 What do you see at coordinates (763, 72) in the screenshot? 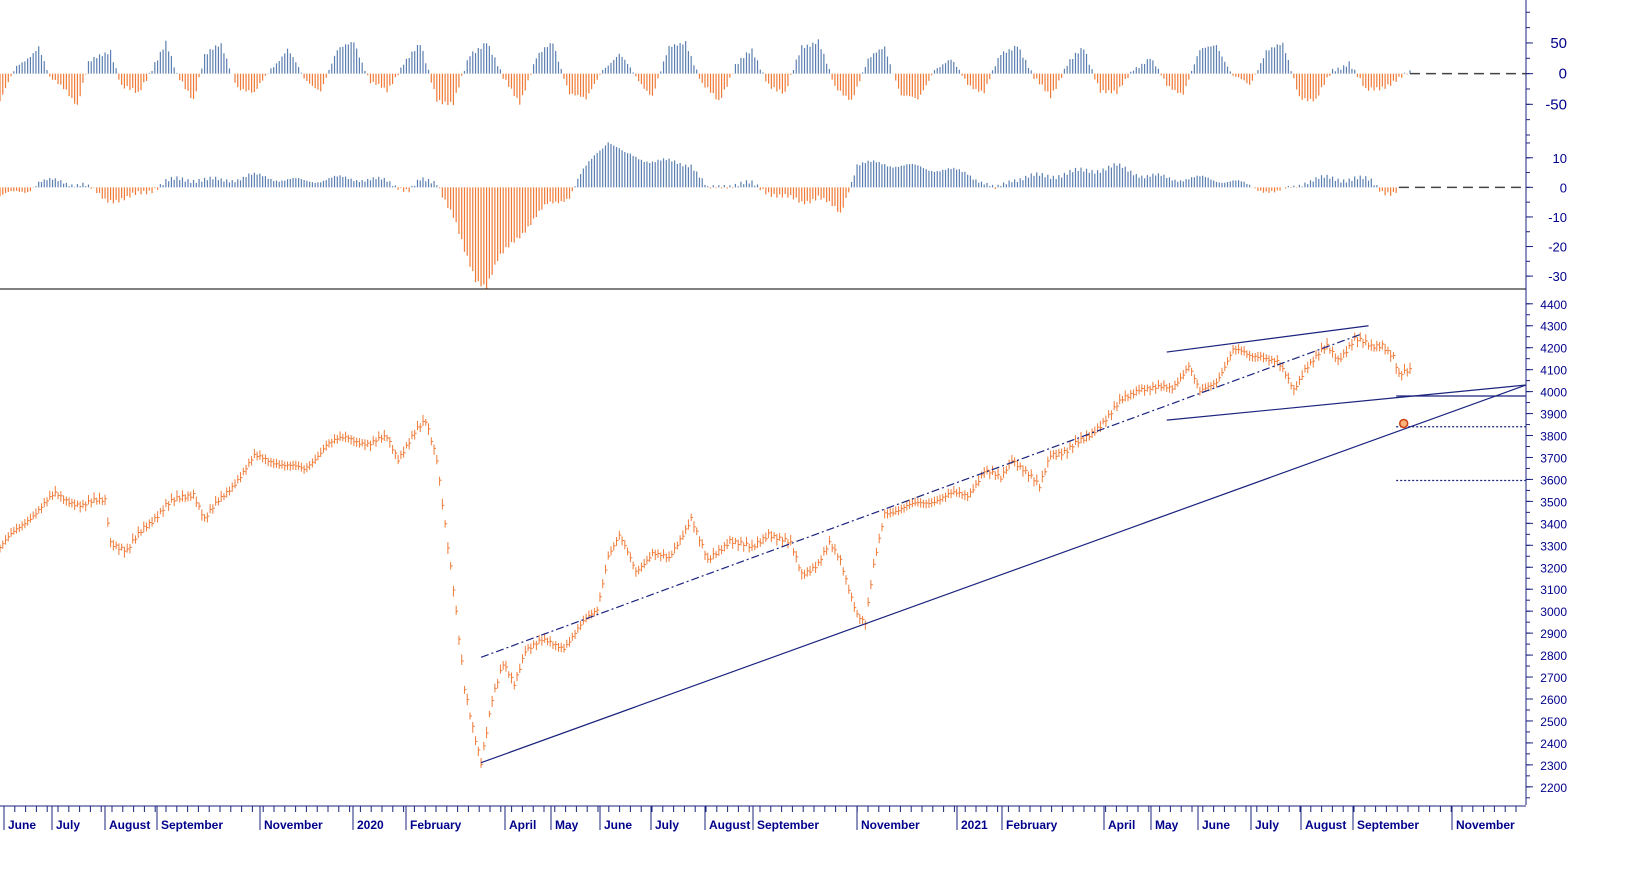
I see `oscillator-top-panel` at bounding box center [763, 72].